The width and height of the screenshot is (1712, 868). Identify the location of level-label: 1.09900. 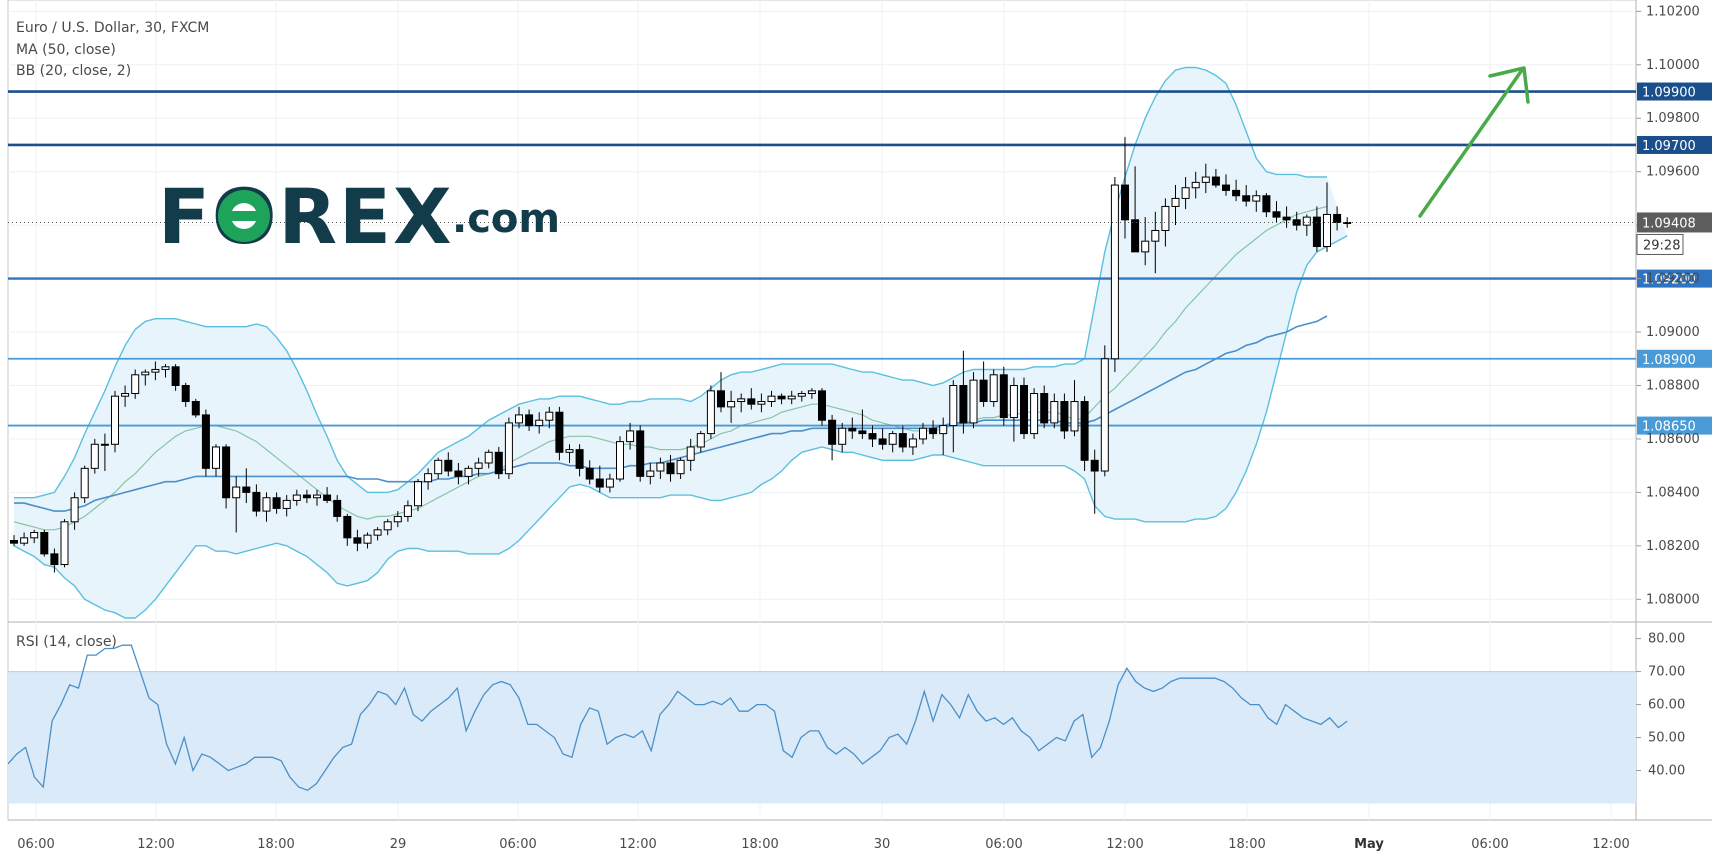
(1669, 93).